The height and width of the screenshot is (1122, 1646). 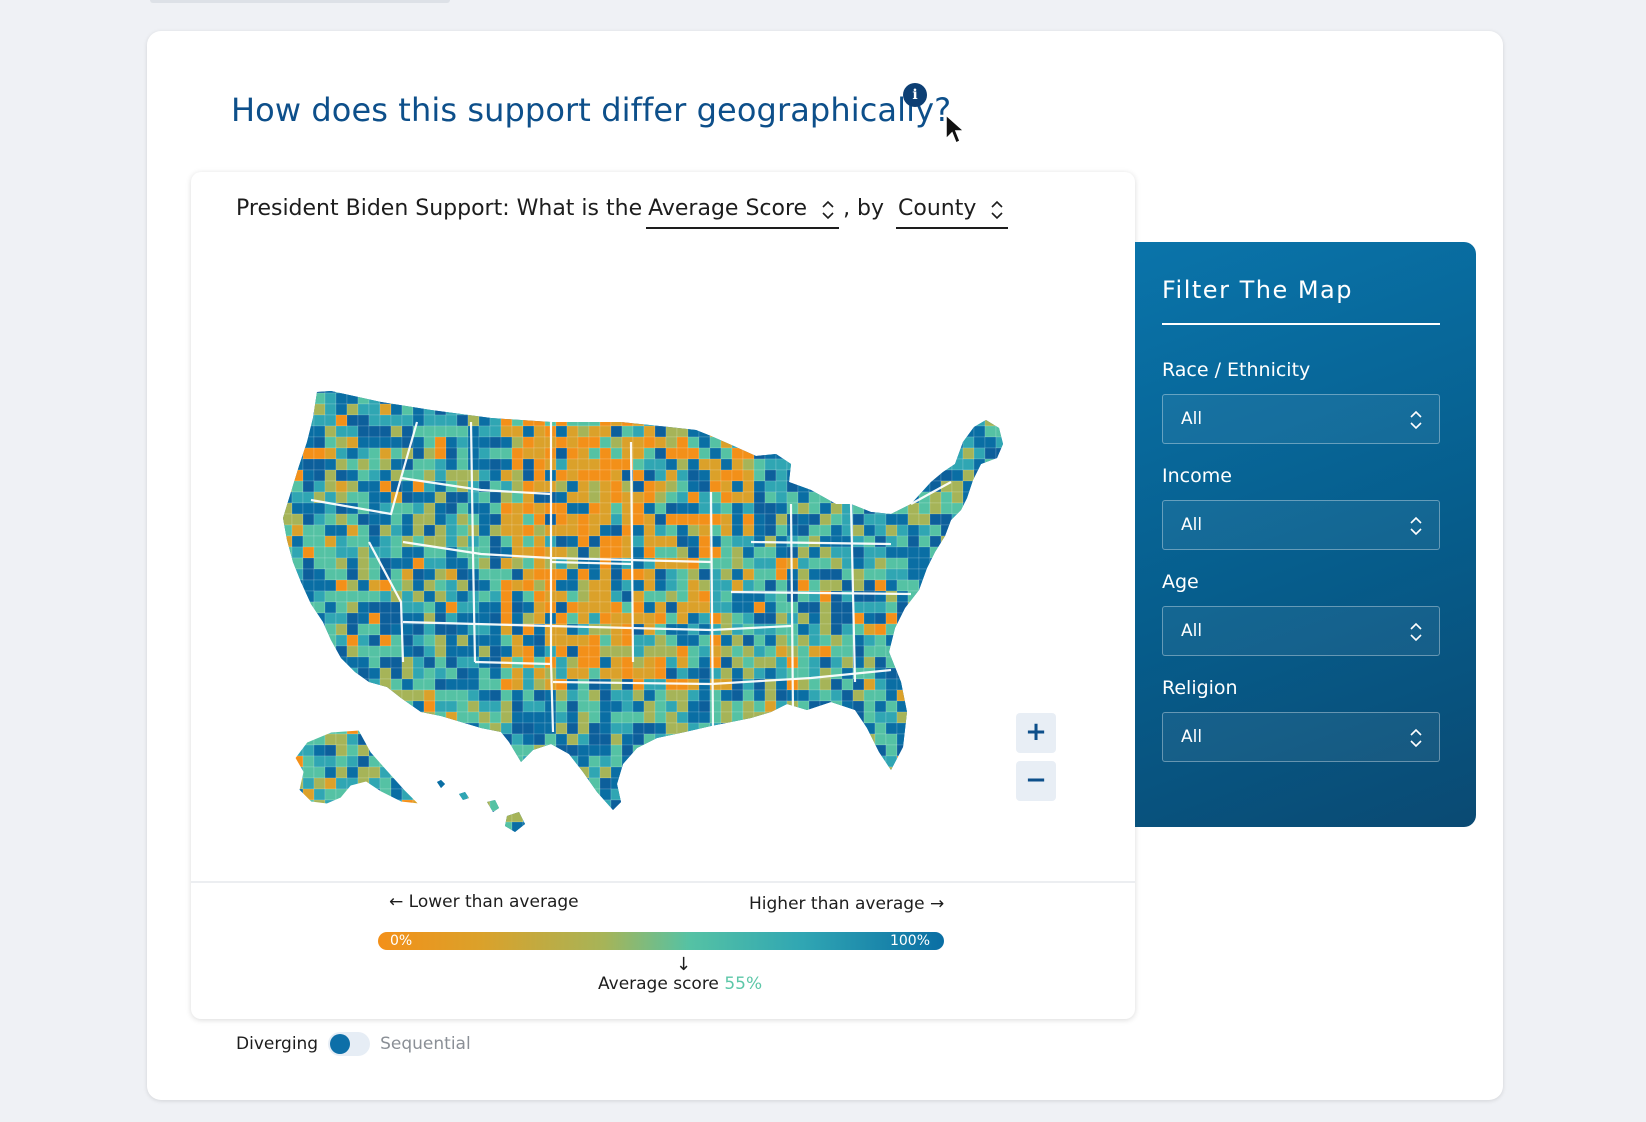 I want to click on zoom-in-button: +, so click(x=1036, y=733).